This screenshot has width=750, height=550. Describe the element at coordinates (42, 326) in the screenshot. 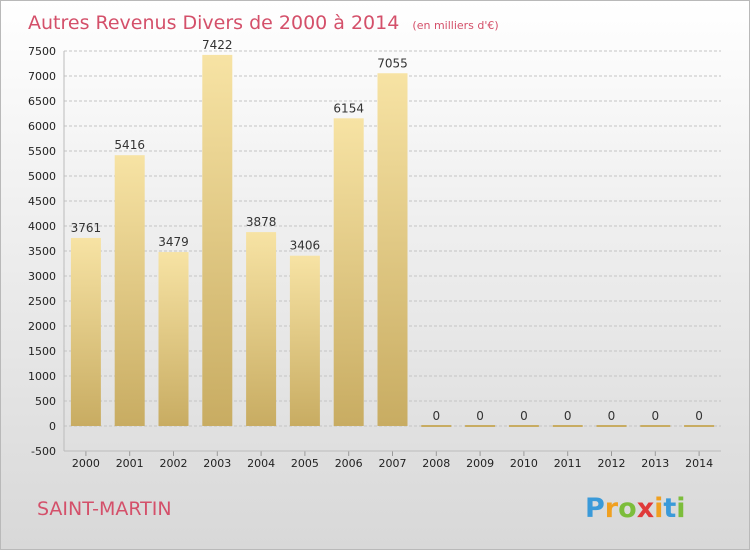

I see `y-tick-label: 2000` at that location.